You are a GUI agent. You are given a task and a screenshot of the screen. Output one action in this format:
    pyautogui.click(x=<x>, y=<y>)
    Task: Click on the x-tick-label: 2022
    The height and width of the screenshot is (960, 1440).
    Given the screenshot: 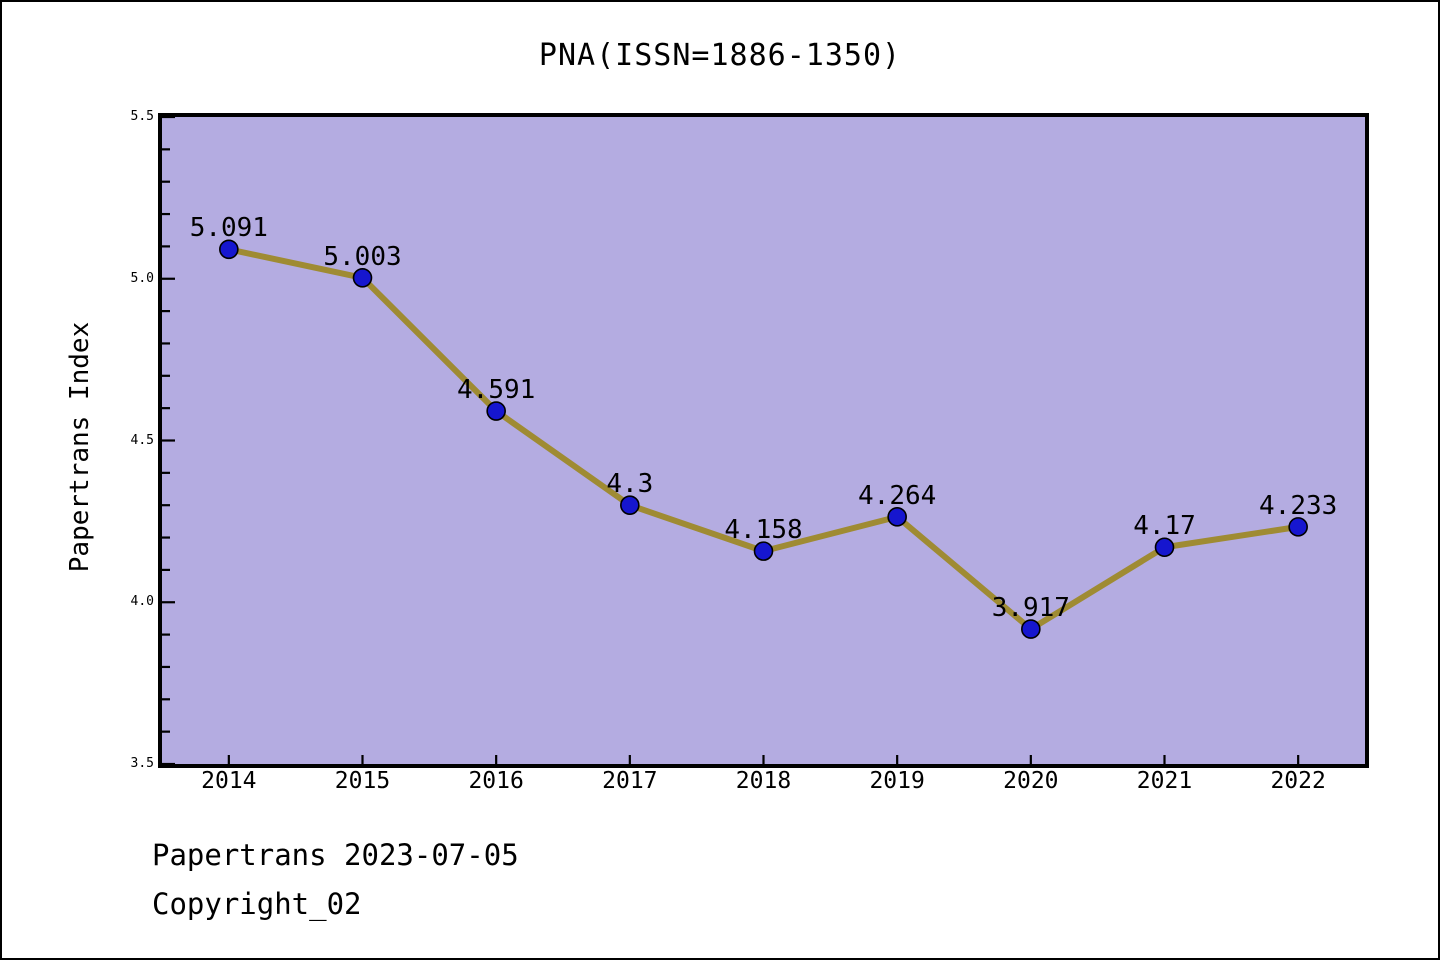 What is the action you would take?
    pyautogui.click(x=1298, y=781)
    